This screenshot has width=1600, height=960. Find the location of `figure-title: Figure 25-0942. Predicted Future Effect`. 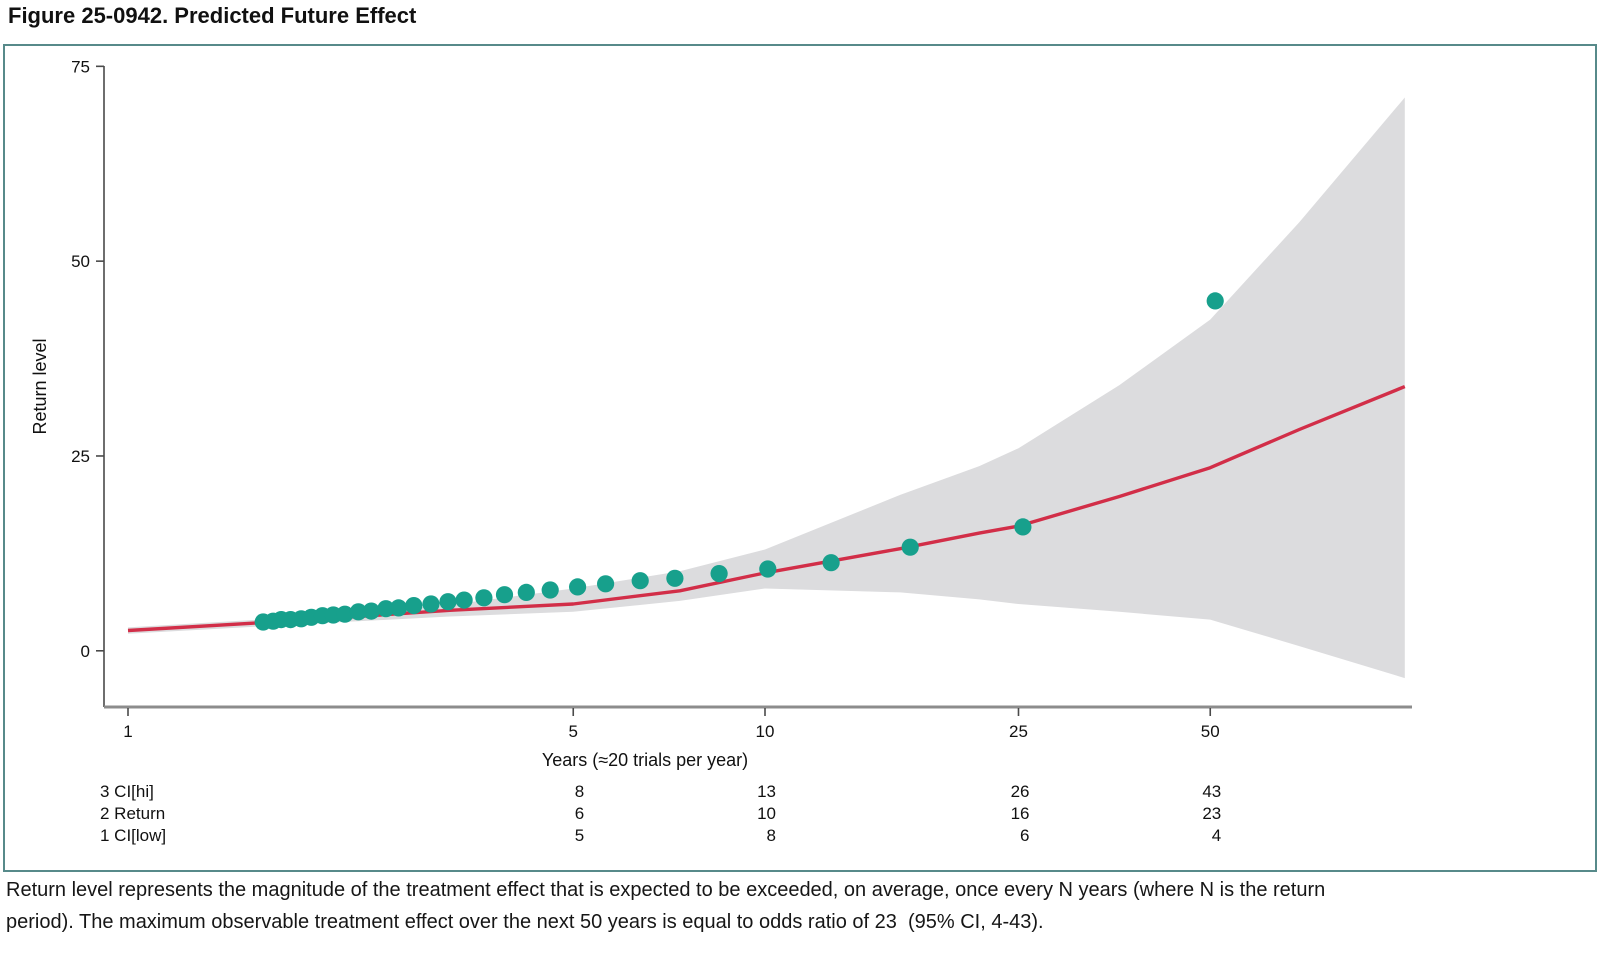

figure-title: Figure 25-0942. Predicted Future Effect is located at coordinates (212, 15).